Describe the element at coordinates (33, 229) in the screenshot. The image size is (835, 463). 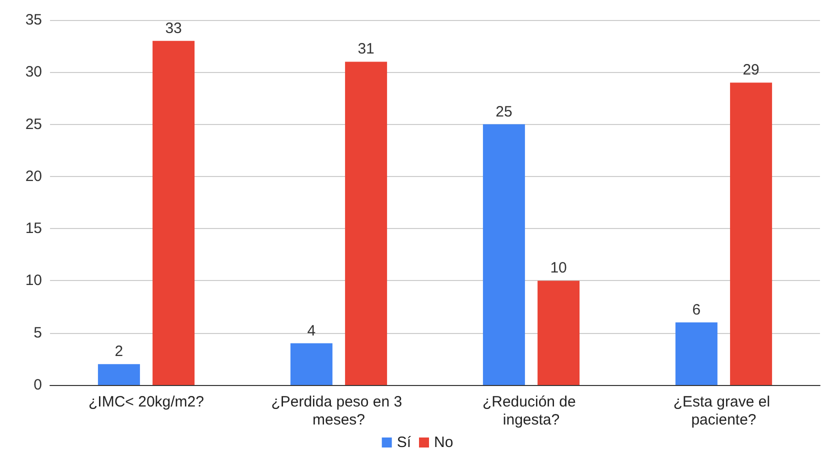
I see `y-tick-label: 15` at that location.